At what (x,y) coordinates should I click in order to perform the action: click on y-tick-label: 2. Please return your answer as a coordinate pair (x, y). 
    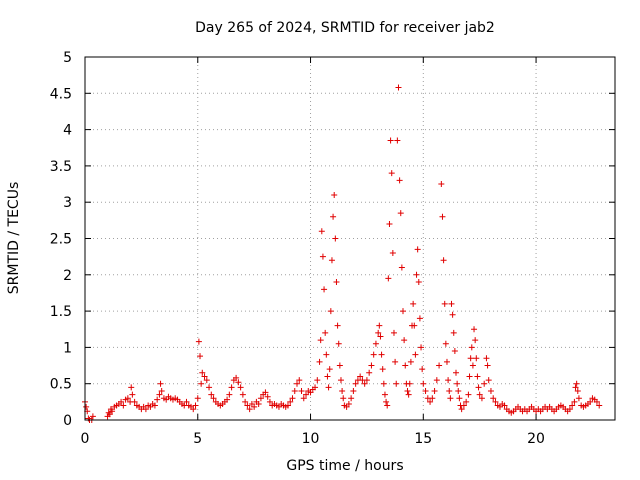
    Looking at the image, I should click on (67, 276).